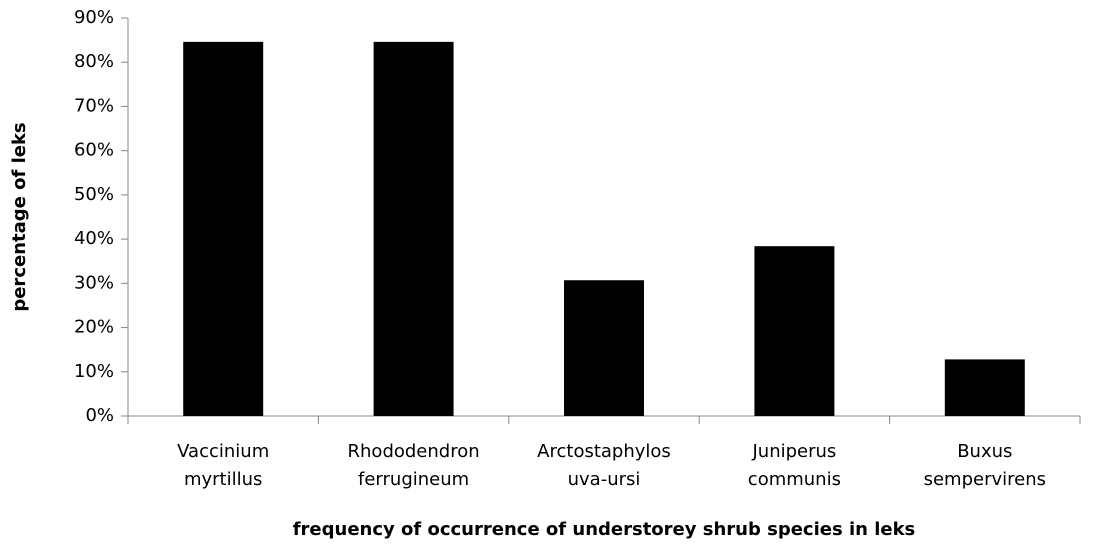 This screenshot has height=556, width=1116. What do you see at coordinates (99, 415) in the screenshot?
I see `y-tick-label: 0%` at bounding box center [99, 415].